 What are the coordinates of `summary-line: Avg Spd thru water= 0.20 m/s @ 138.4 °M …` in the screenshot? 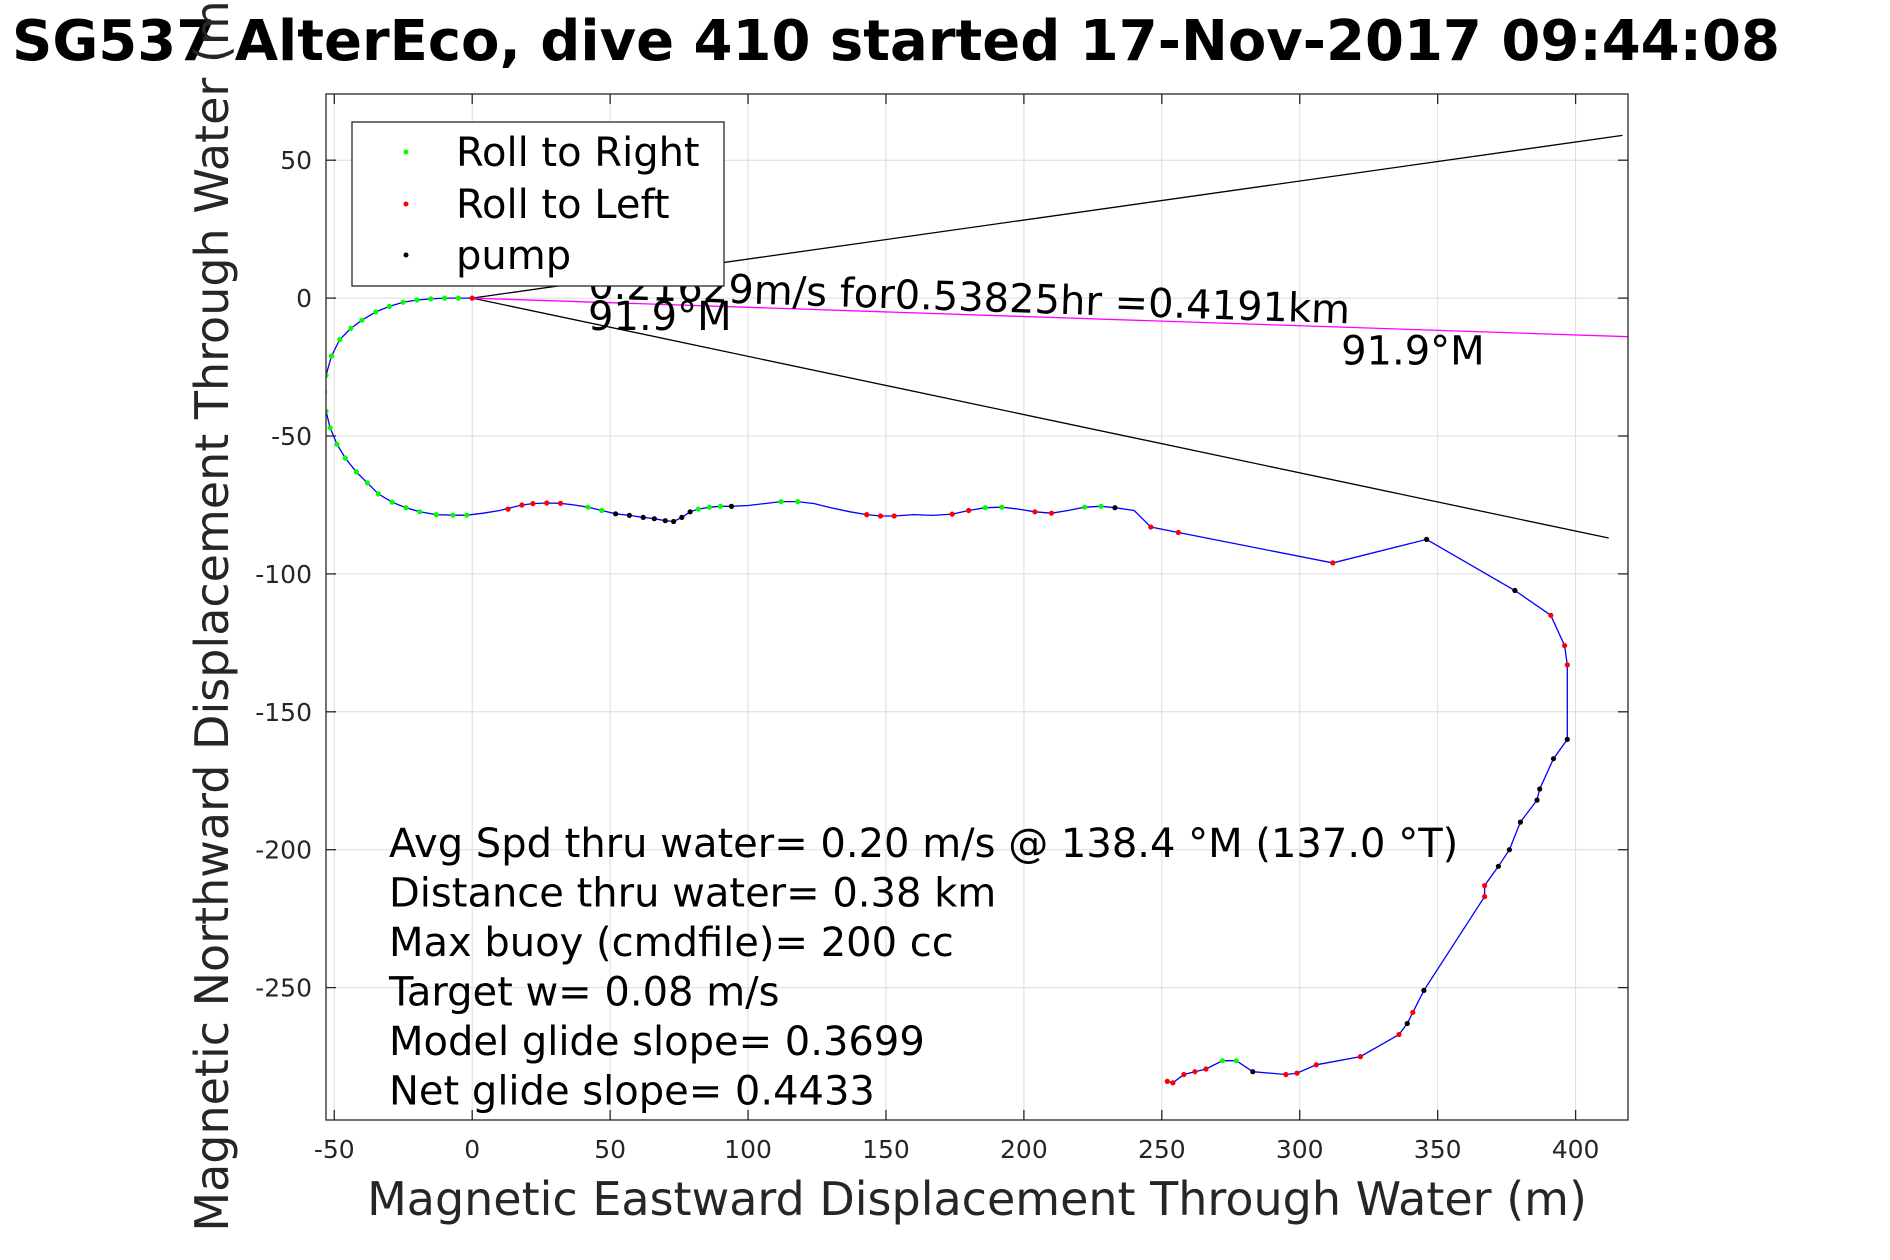 It's located at (923, 844).